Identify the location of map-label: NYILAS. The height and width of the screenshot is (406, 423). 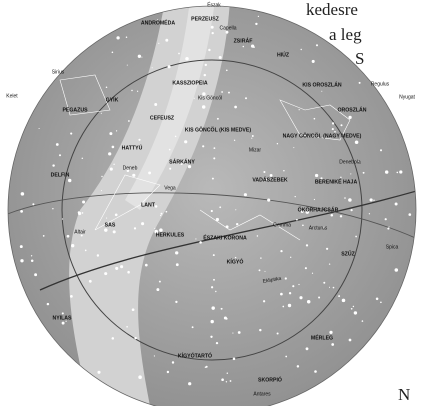
(62, 318).